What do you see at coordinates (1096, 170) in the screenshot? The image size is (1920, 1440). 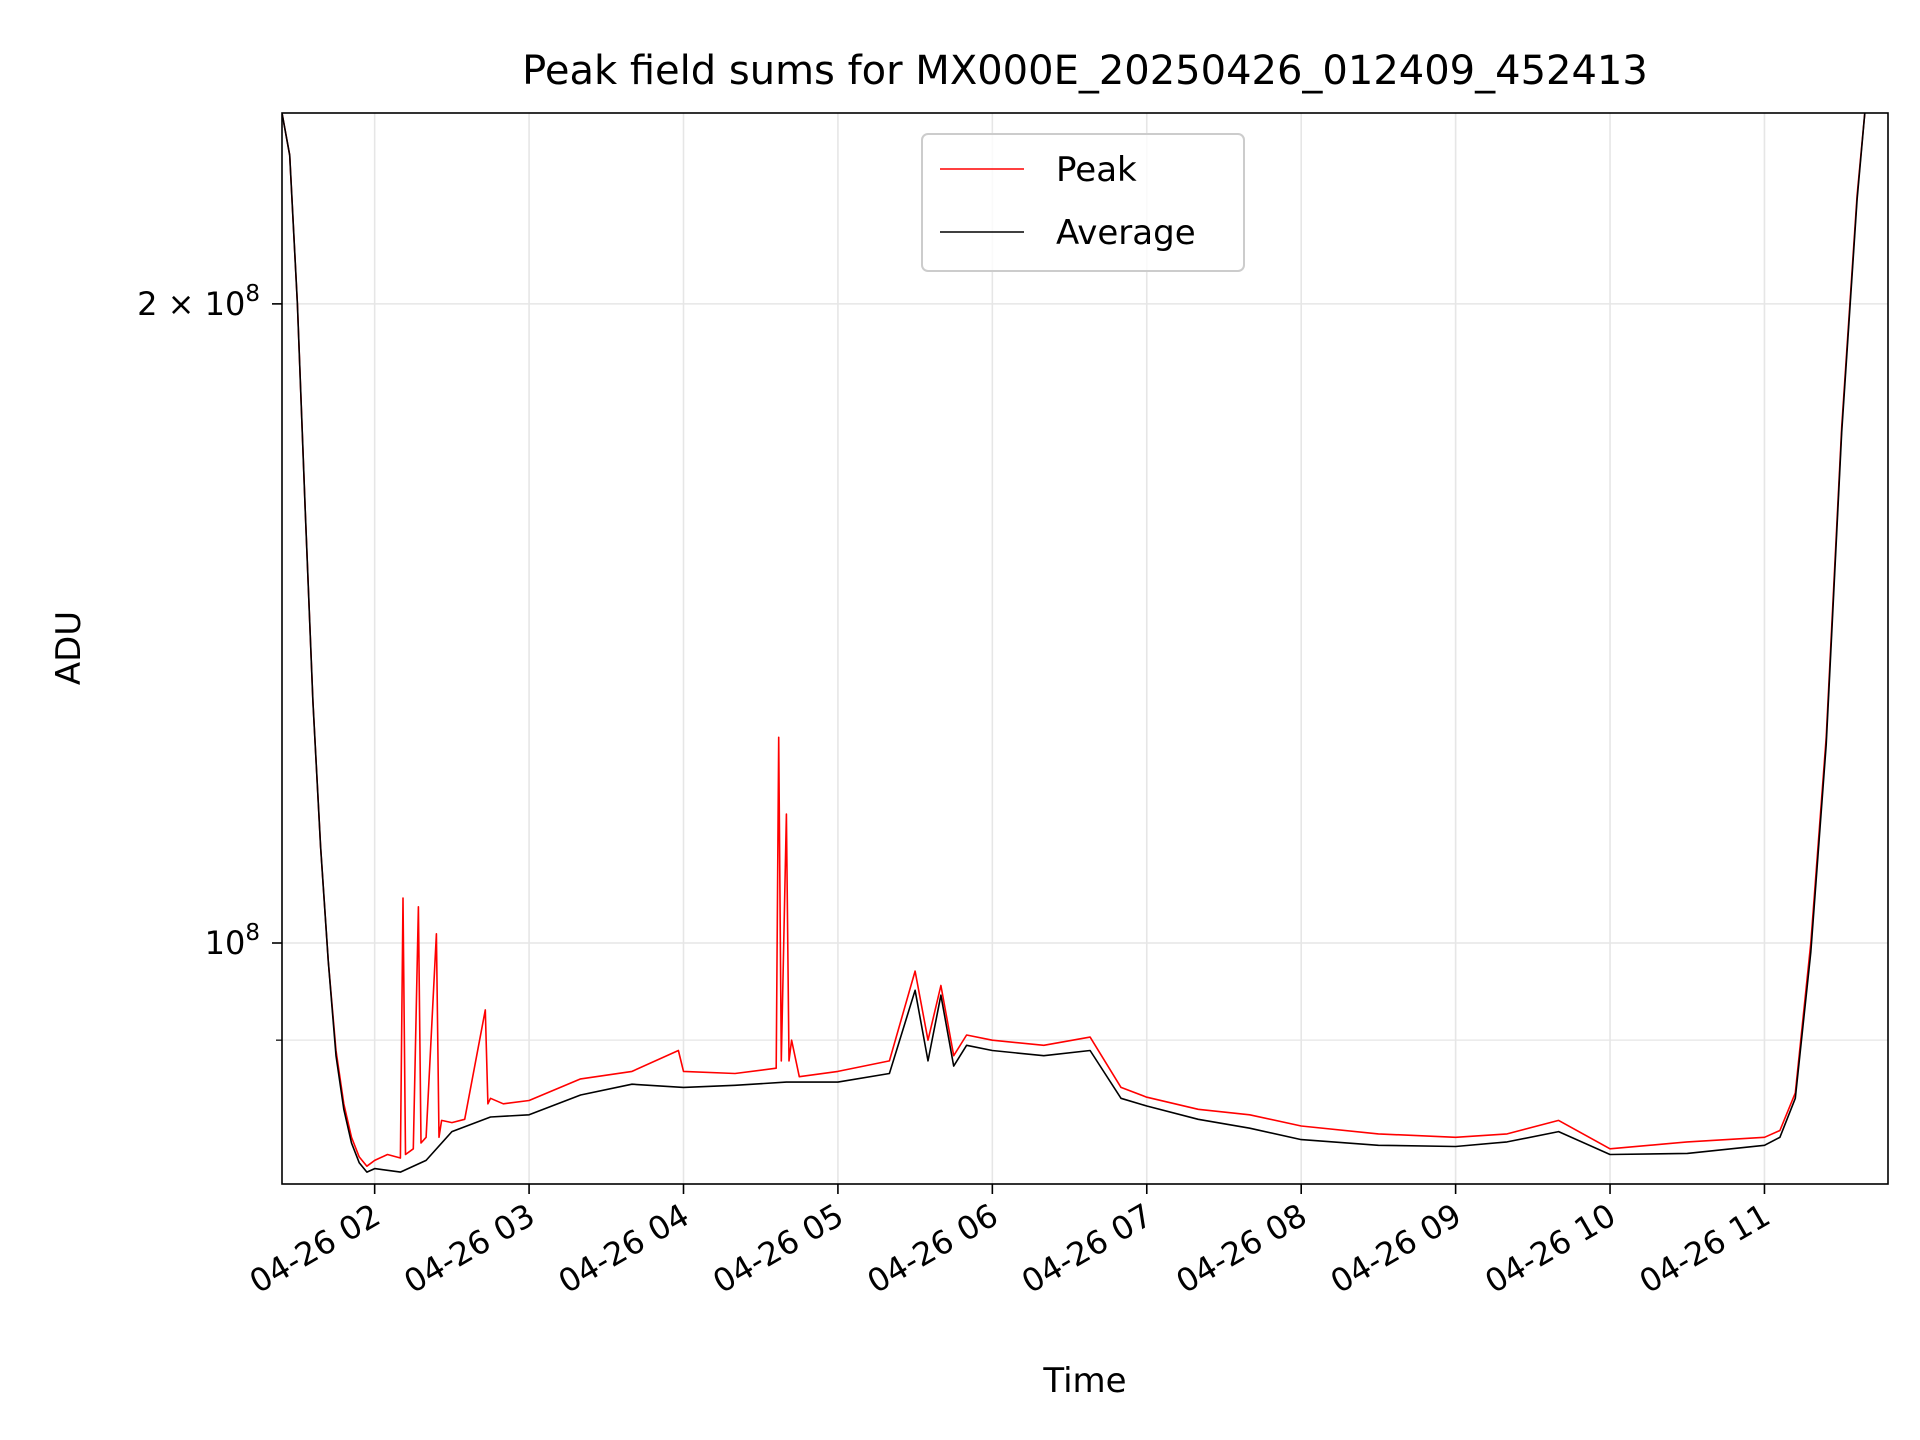 I see `legend-label-peak: Peak` at bounding box center [1096, 170].